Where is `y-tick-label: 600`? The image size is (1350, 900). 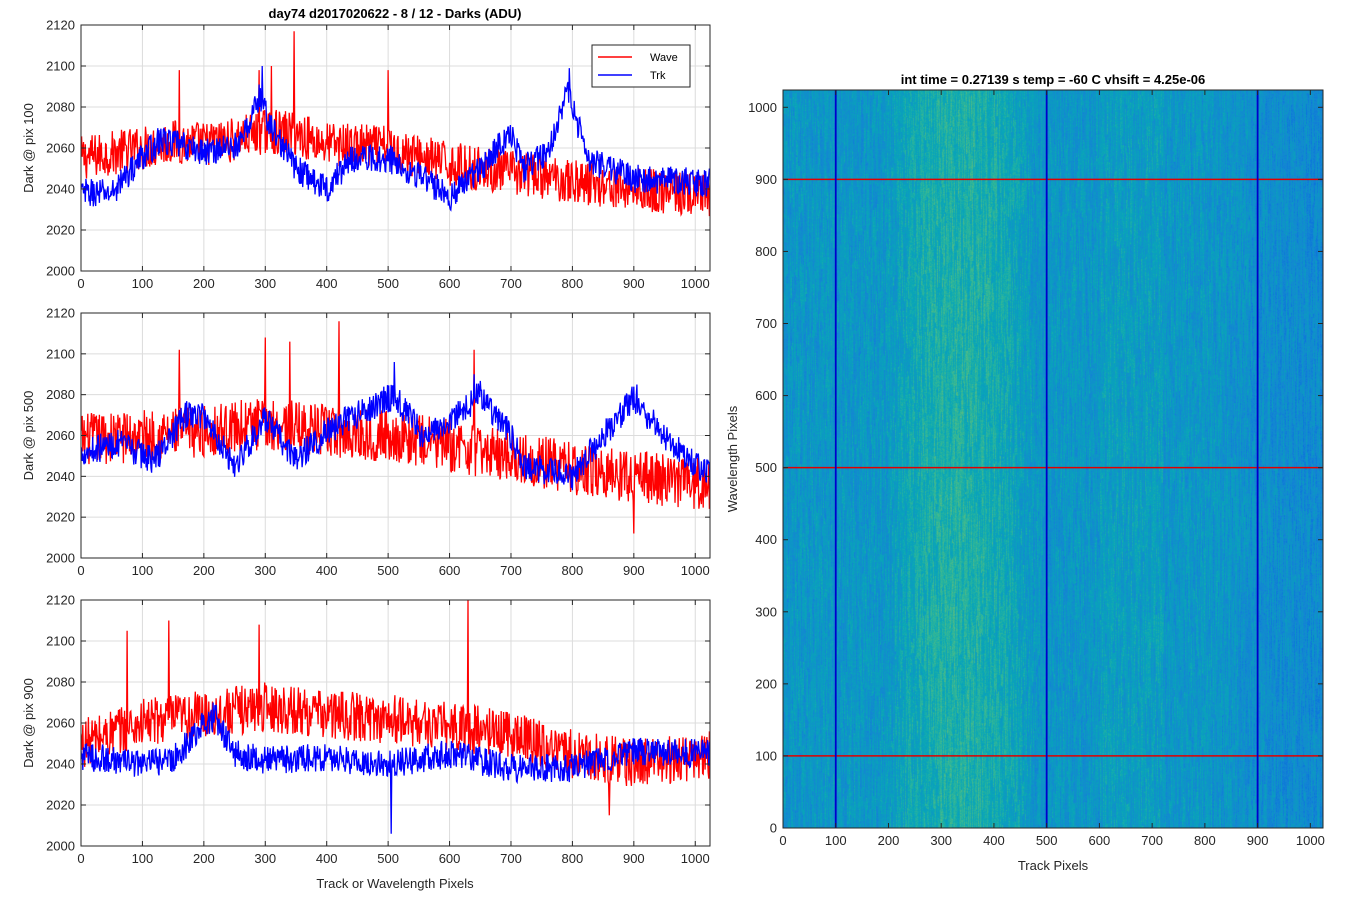 y-tick-label: 600 is located at coordinates (766, 395).